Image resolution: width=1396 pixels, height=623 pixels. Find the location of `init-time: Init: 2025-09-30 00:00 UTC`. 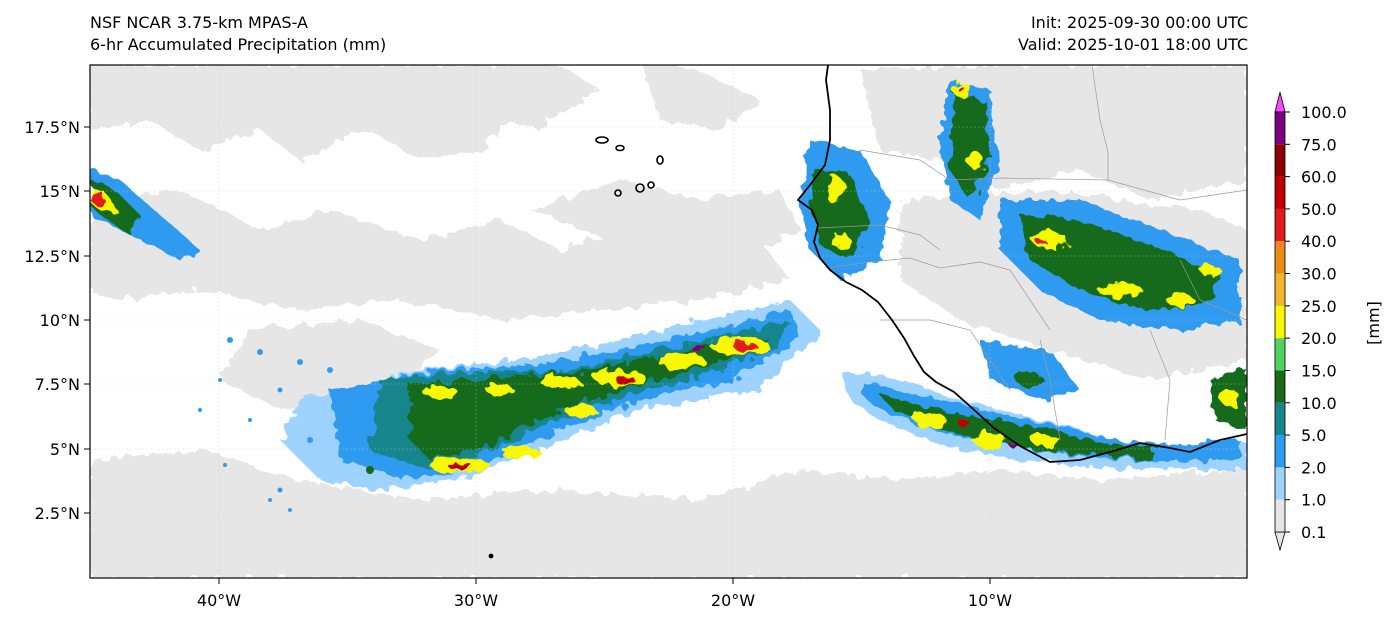

init-time: Init: 2025-09-30 00:00 UTC is located at coordinates (1139, 22).